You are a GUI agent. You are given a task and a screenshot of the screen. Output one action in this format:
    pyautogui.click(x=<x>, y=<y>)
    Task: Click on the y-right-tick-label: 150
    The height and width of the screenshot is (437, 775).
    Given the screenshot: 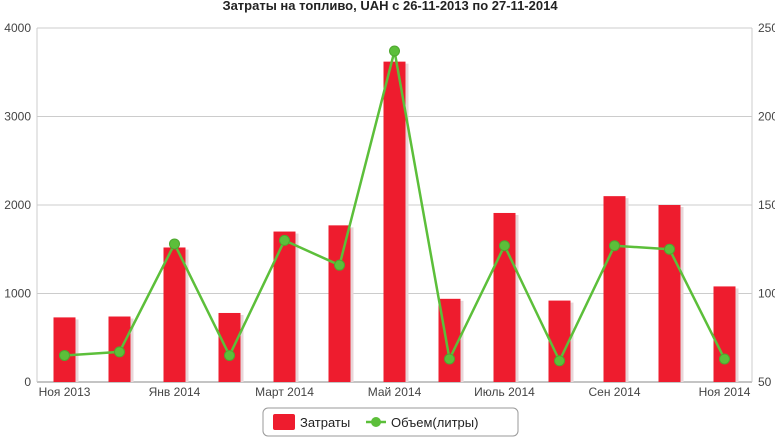 What is the action you would take?
    pyautogui.click(x=766, y=205)
    